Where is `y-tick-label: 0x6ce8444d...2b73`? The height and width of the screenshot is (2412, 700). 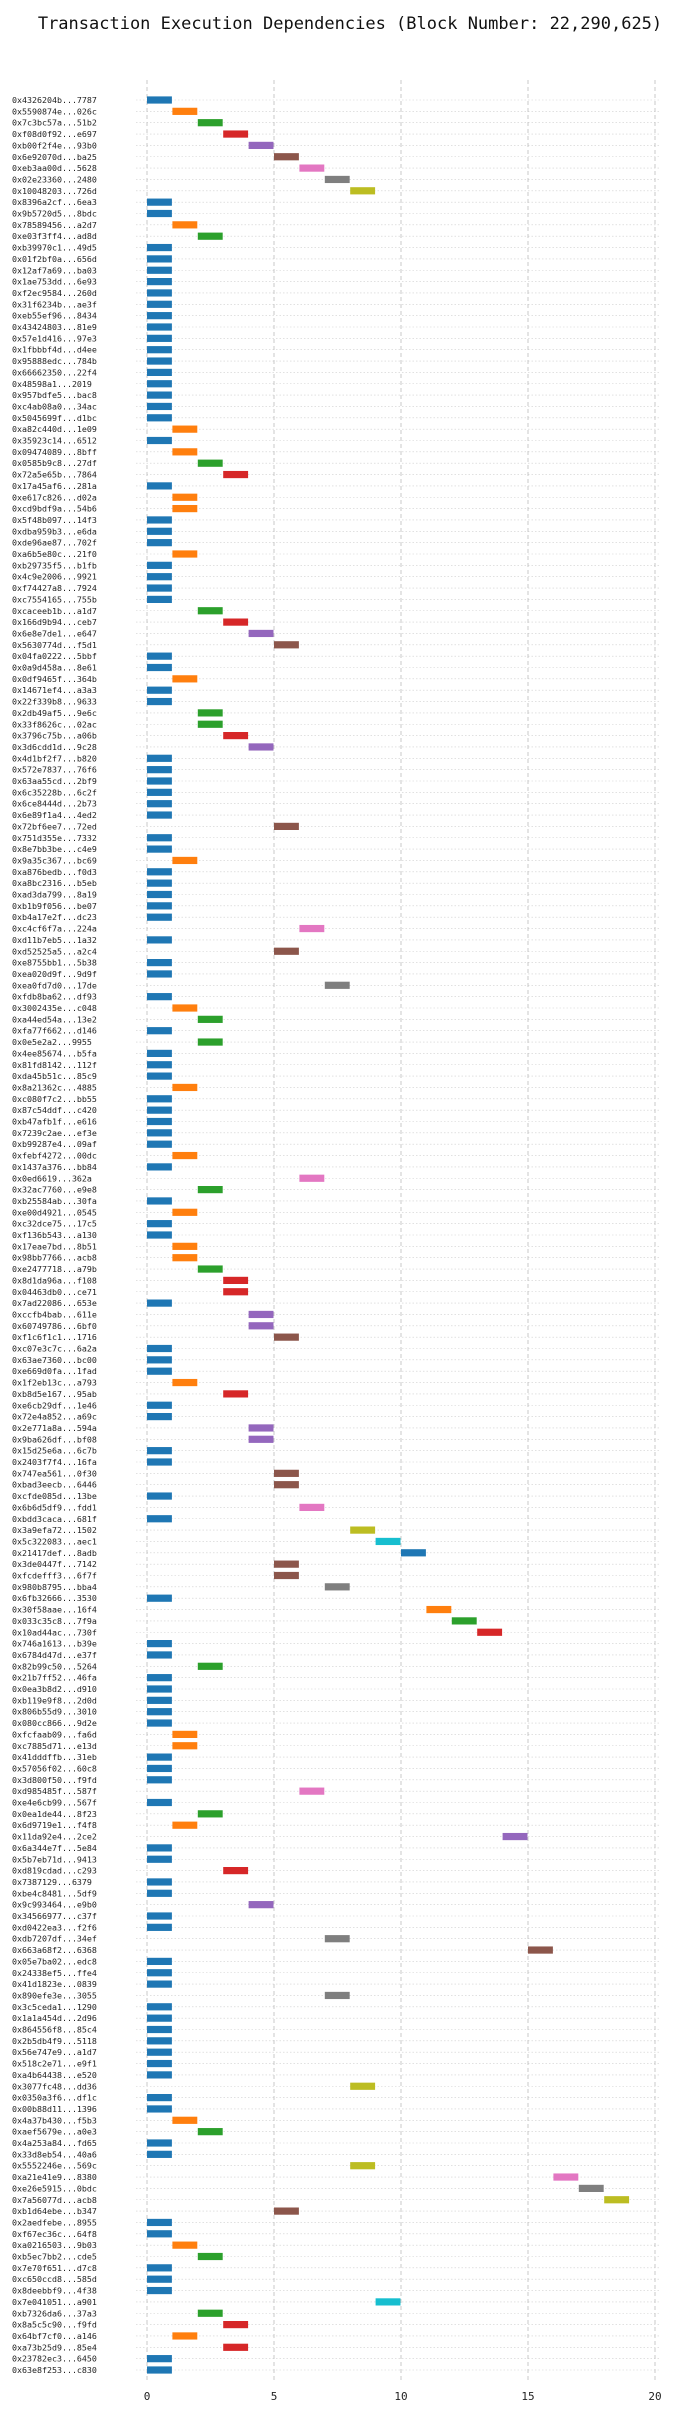
y-tick-label: 0x6ce8444d...2b73 is located at coordinates (54, 804).